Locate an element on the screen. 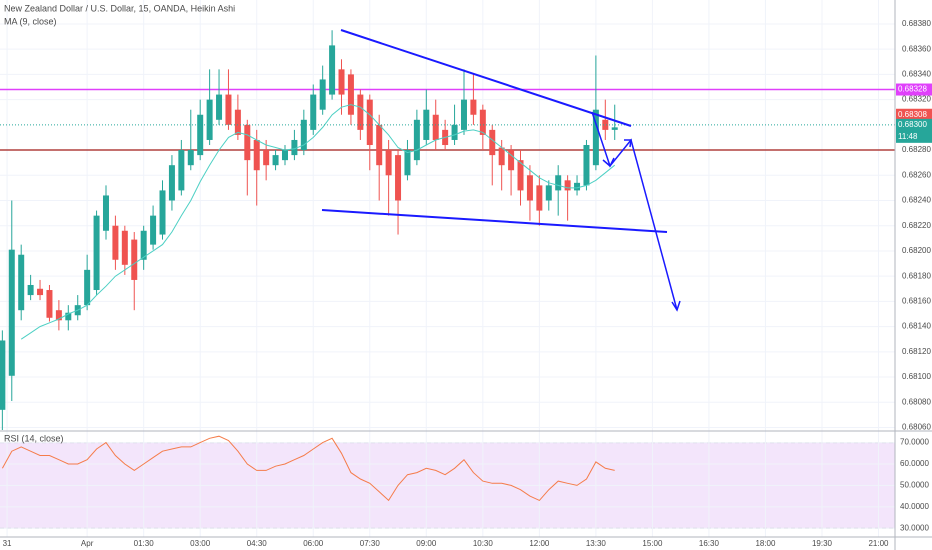 This screenshot has width=932, height=550. x-tick-label: 13:30 is located at coordinates (596, 543).